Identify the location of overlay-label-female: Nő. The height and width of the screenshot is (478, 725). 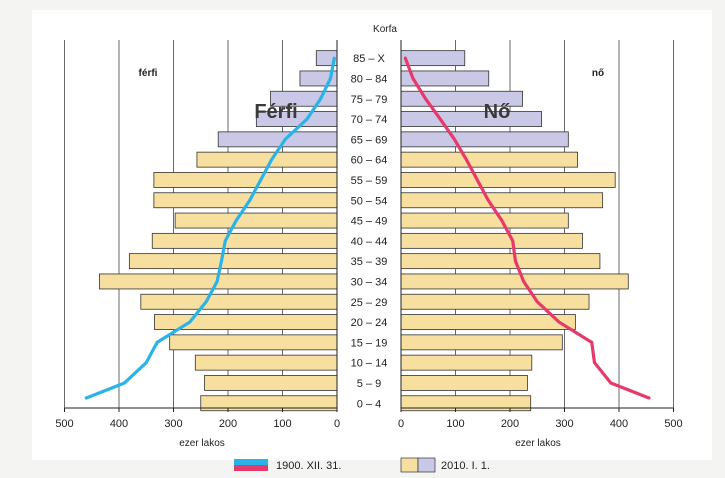
(497, 112).